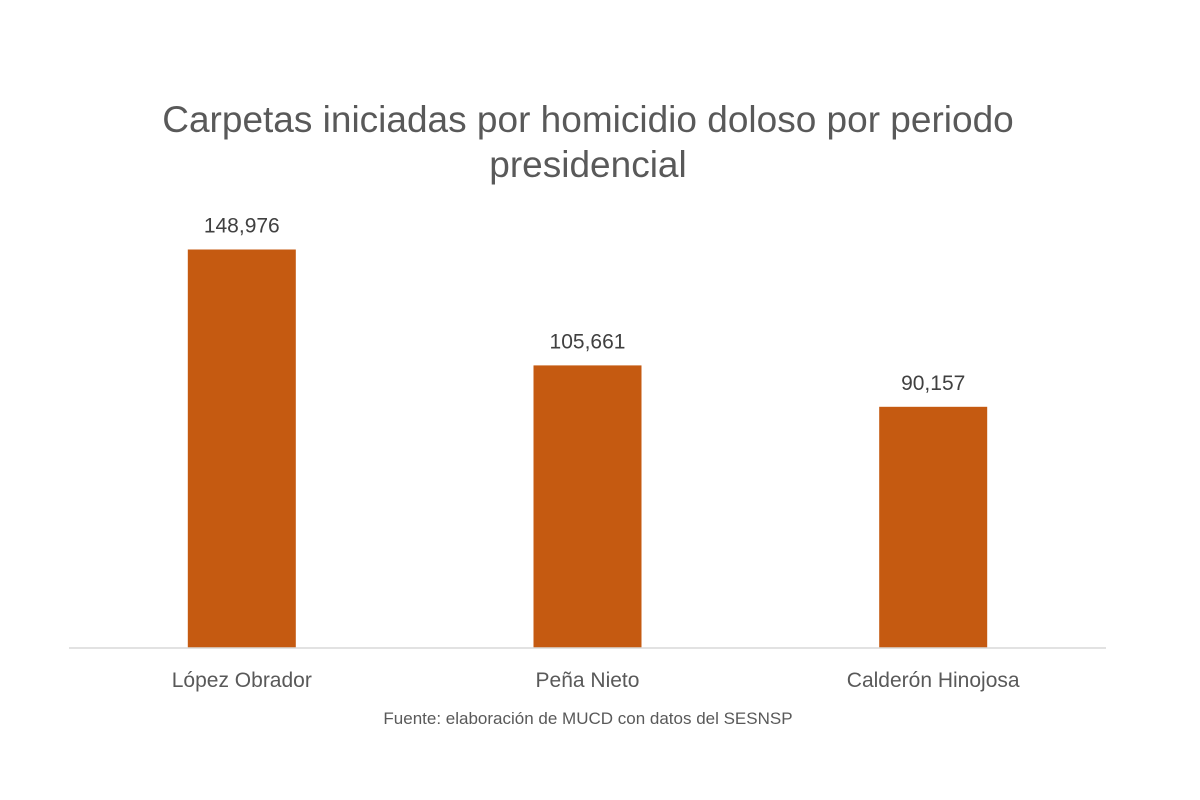  Describe the element at coordinates (584, 305) in the screenshot. I see `data-labels-group: 148,976 105,661 90,157` at that location.